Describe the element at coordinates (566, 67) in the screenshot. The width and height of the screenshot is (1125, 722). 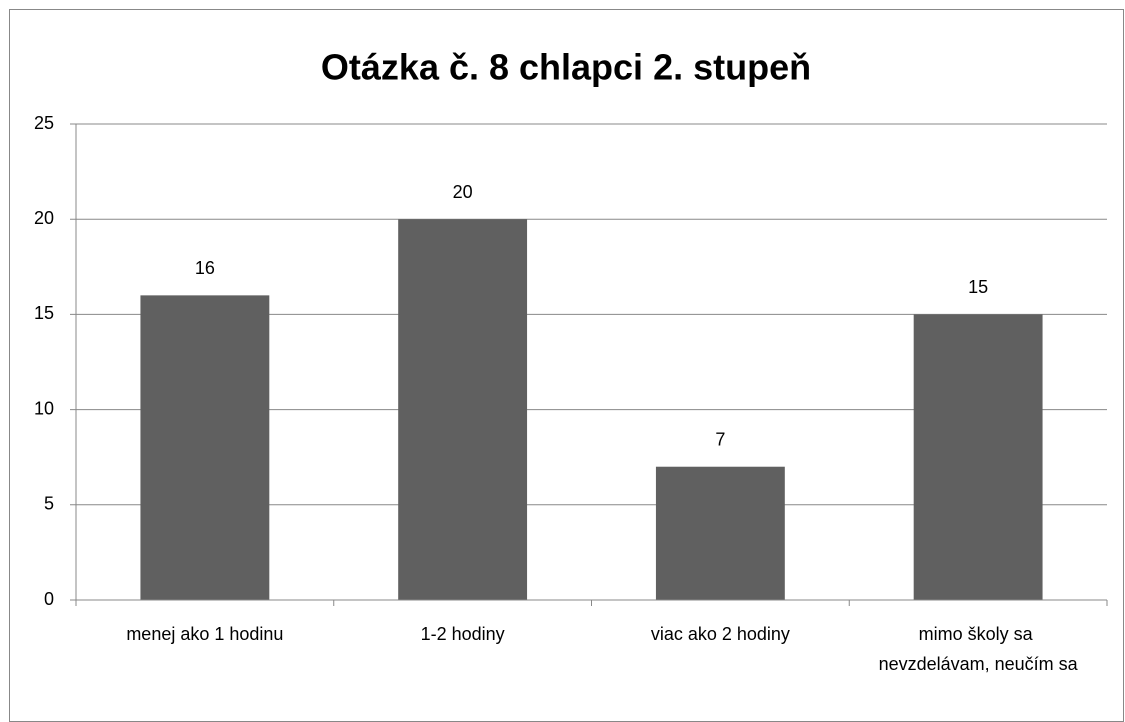
I see `chart-title: Otázka č. 8 chlapci 2. stupeň` at that location.